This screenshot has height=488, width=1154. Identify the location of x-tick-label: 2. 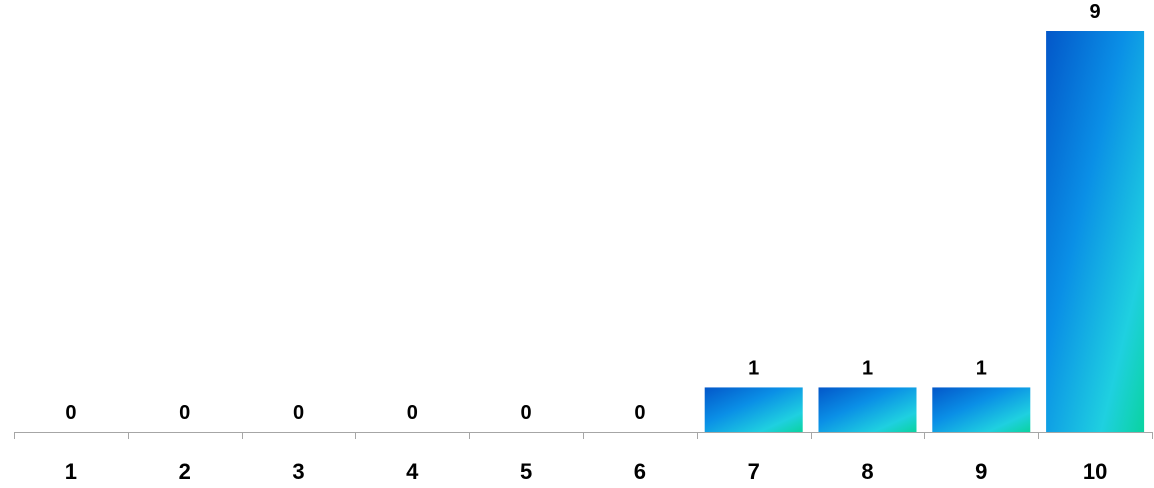
(185, 471).